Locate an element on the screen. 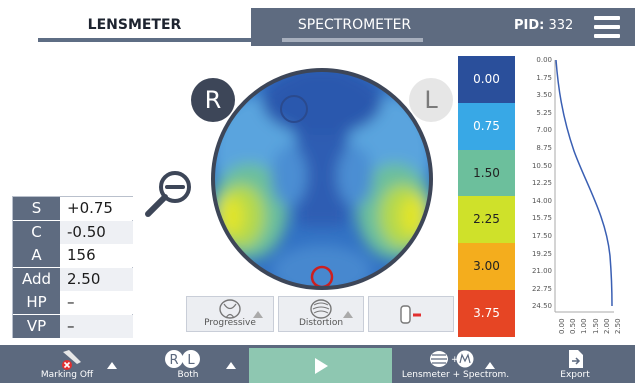 The width and height of the screenshot is (635, 383). measurement-key: A is located at coordinates (36, 255).